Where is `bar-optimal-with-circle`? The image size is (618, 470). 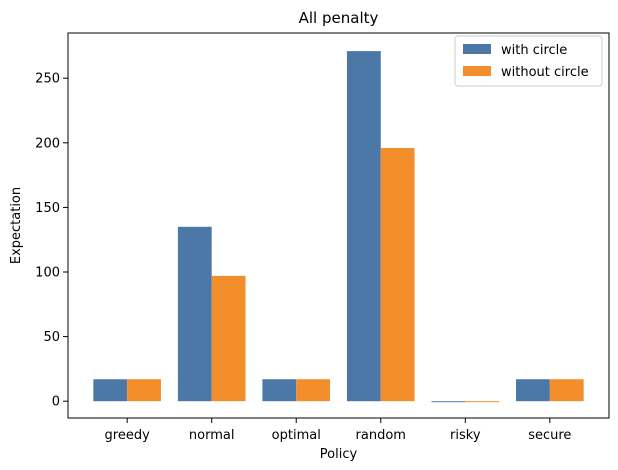
bar-optimal-with-circle is located at coordinates (279, 390).